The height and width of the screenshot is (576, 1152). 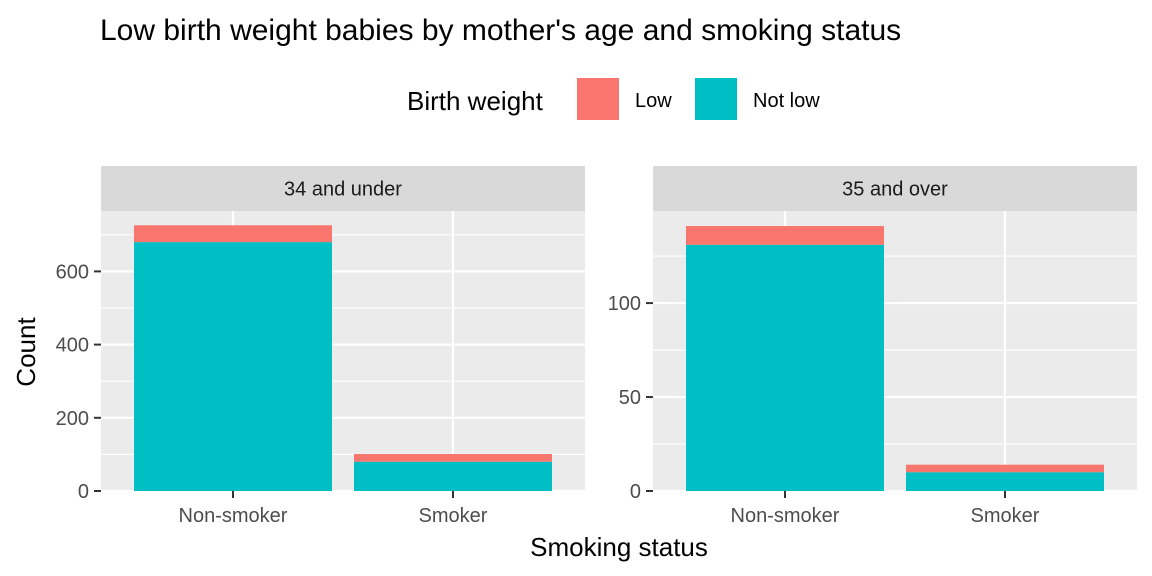 I want to click on legend-key-not-low, so click(x=716, y=99).